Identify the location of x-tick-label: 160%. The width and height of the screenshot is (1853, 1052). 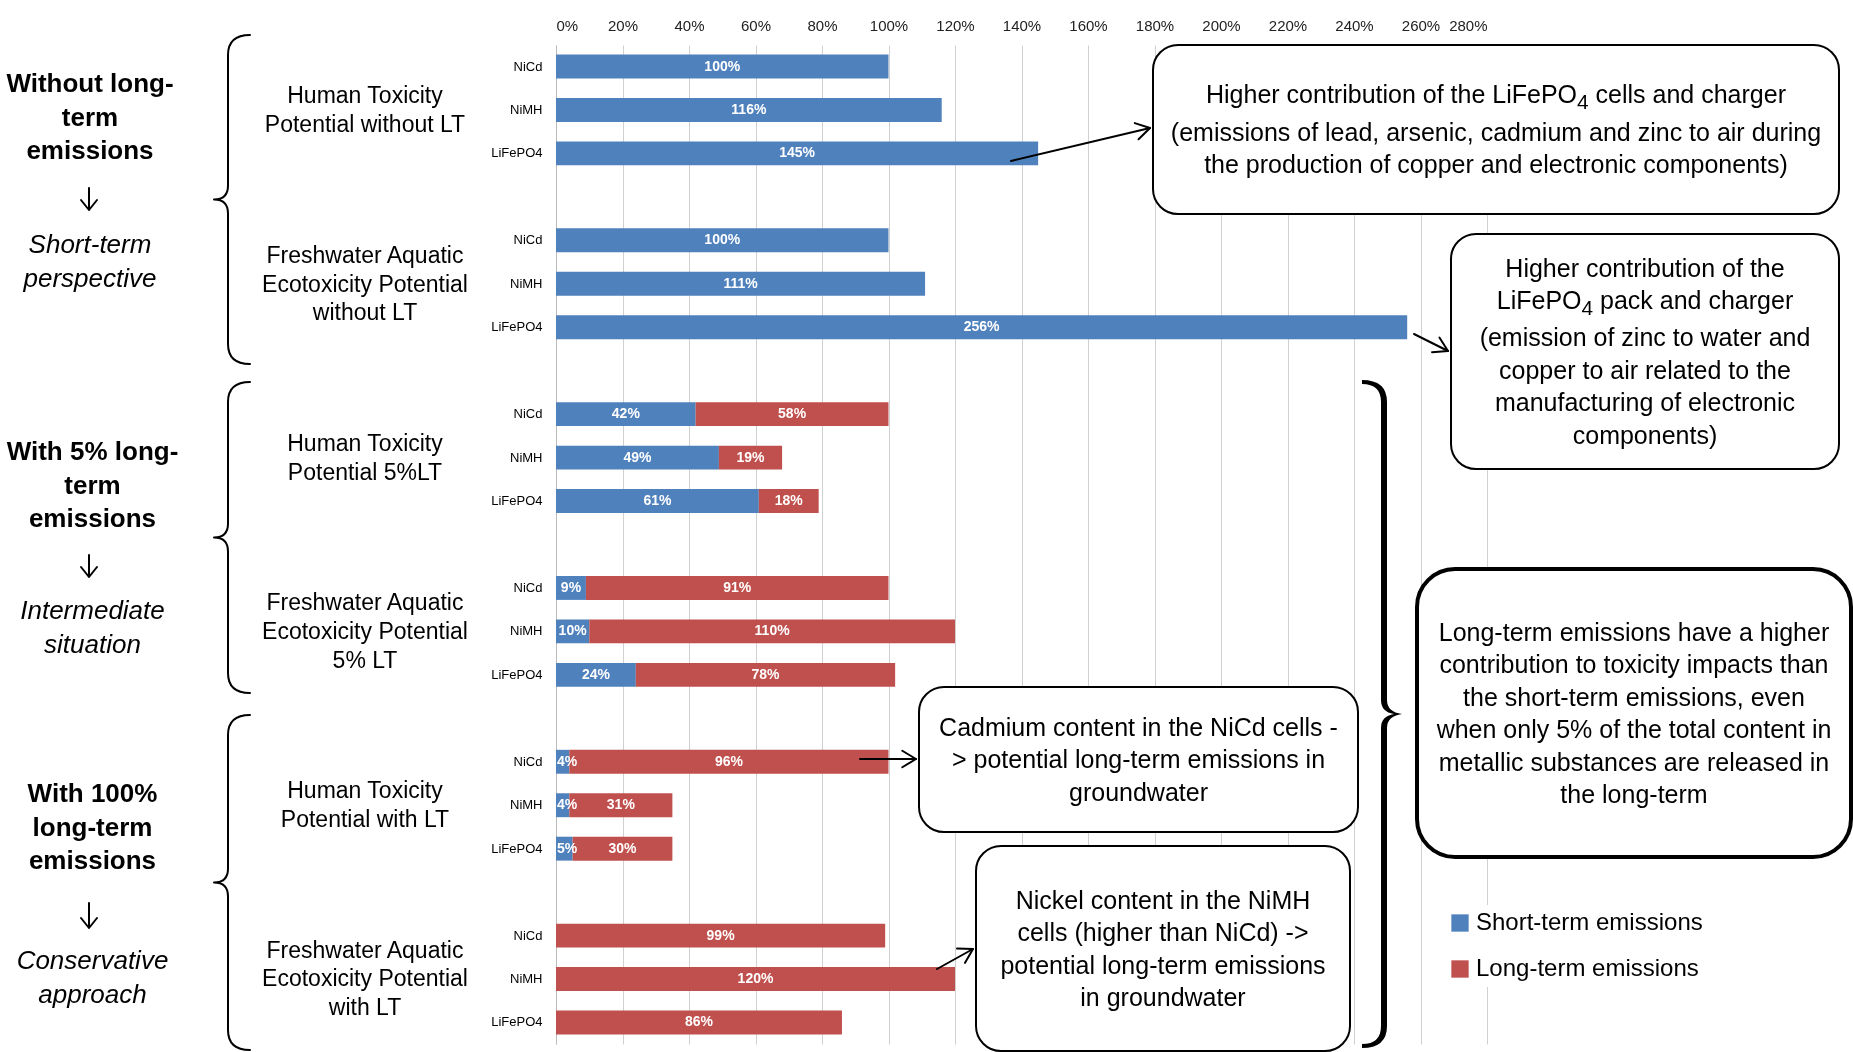
(1088, 25).